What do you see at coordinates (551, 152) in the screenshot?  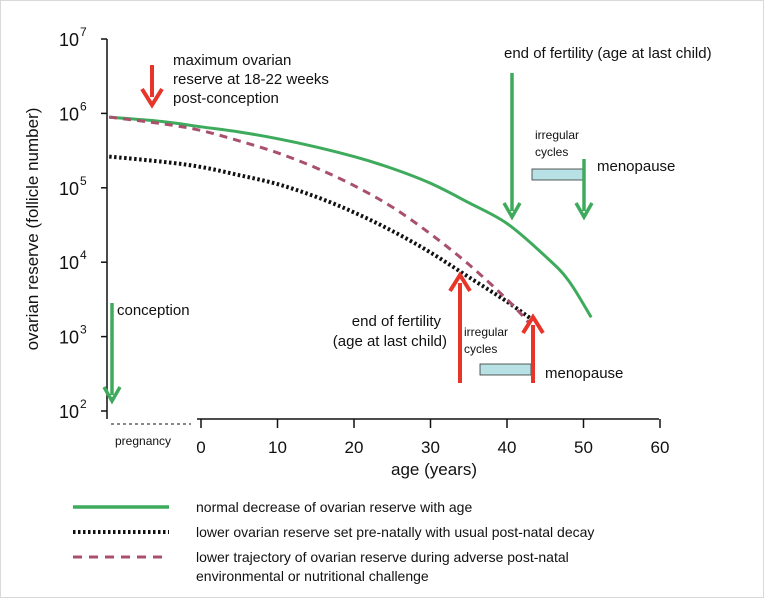 I see `irregular-cycles-normal-line2: cycles` at bounding box center [551, 152].